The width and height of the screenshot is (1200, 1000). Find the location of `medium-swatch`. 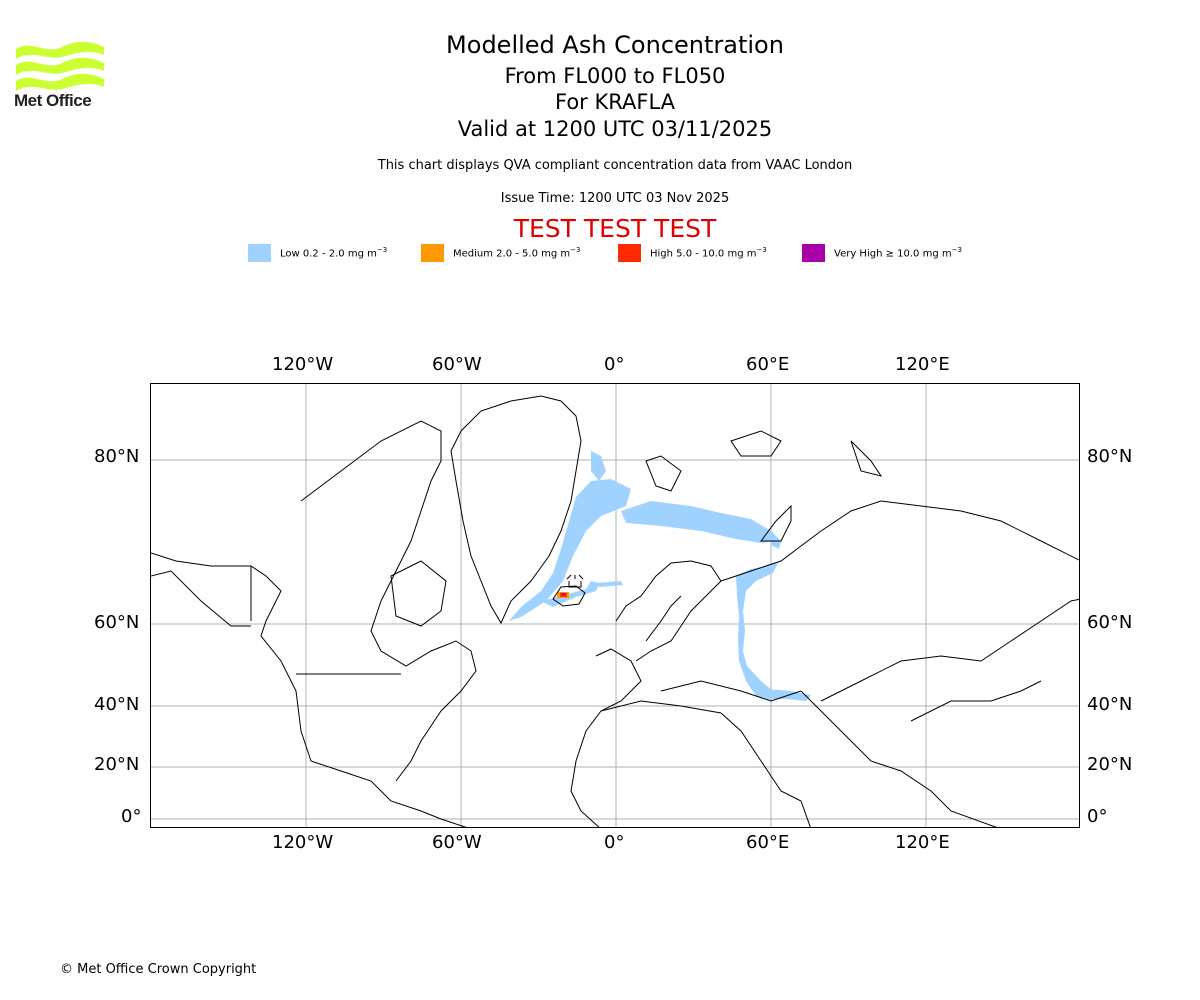

medium-swatch is located at coordinates (432, 253).